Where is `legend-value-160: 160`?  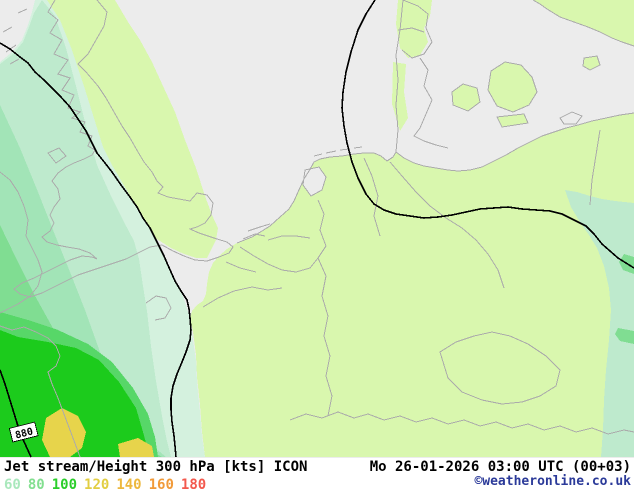
legend-value-160: 160 is located at coordinates (161, 485).